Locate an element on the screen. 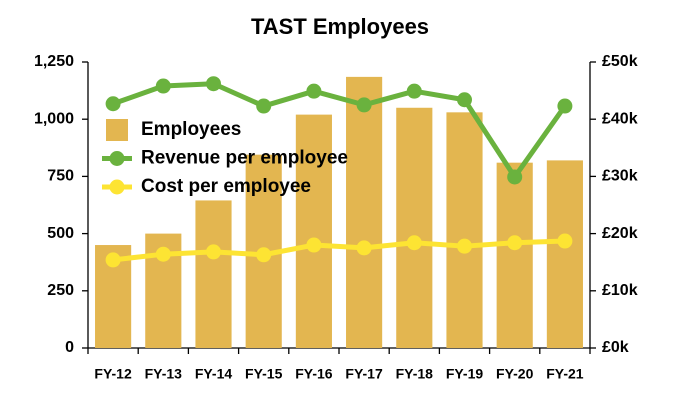 This screenshot has height=400, width=700. x-tick-label: FY-20 is located at coordinates (515, 374).